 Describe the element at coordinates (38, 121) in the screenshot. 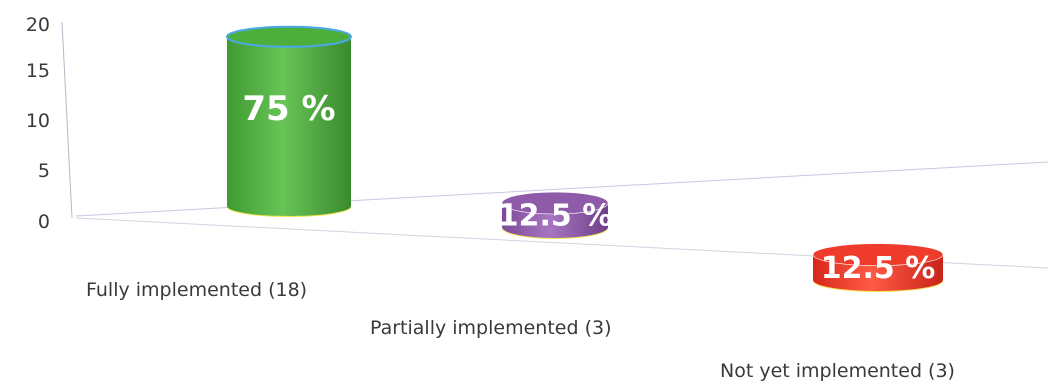

I see `y-tick-label: 10` at that location.